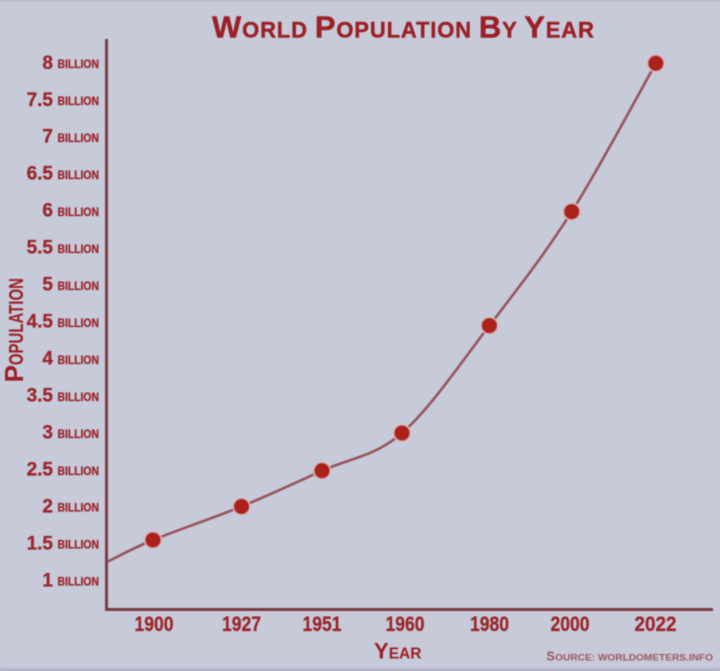  I want to click on svg-text: S, so click(550, 657).